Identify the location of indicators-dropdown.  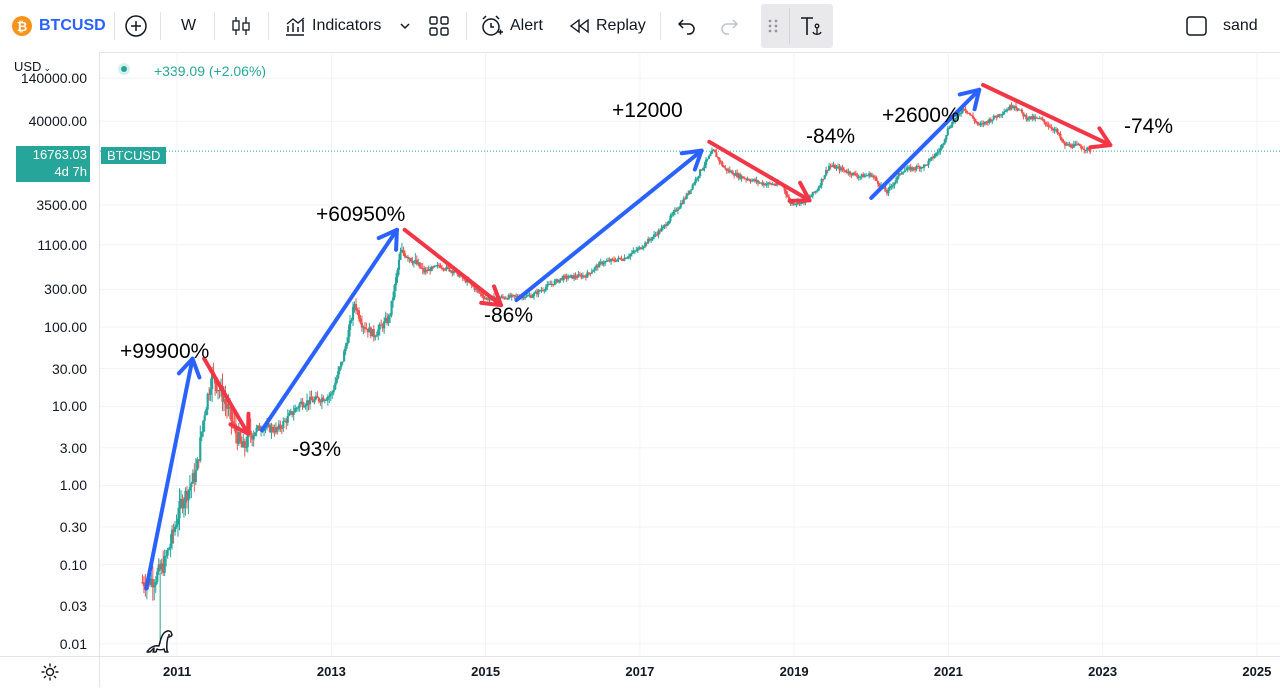
(405, 26).